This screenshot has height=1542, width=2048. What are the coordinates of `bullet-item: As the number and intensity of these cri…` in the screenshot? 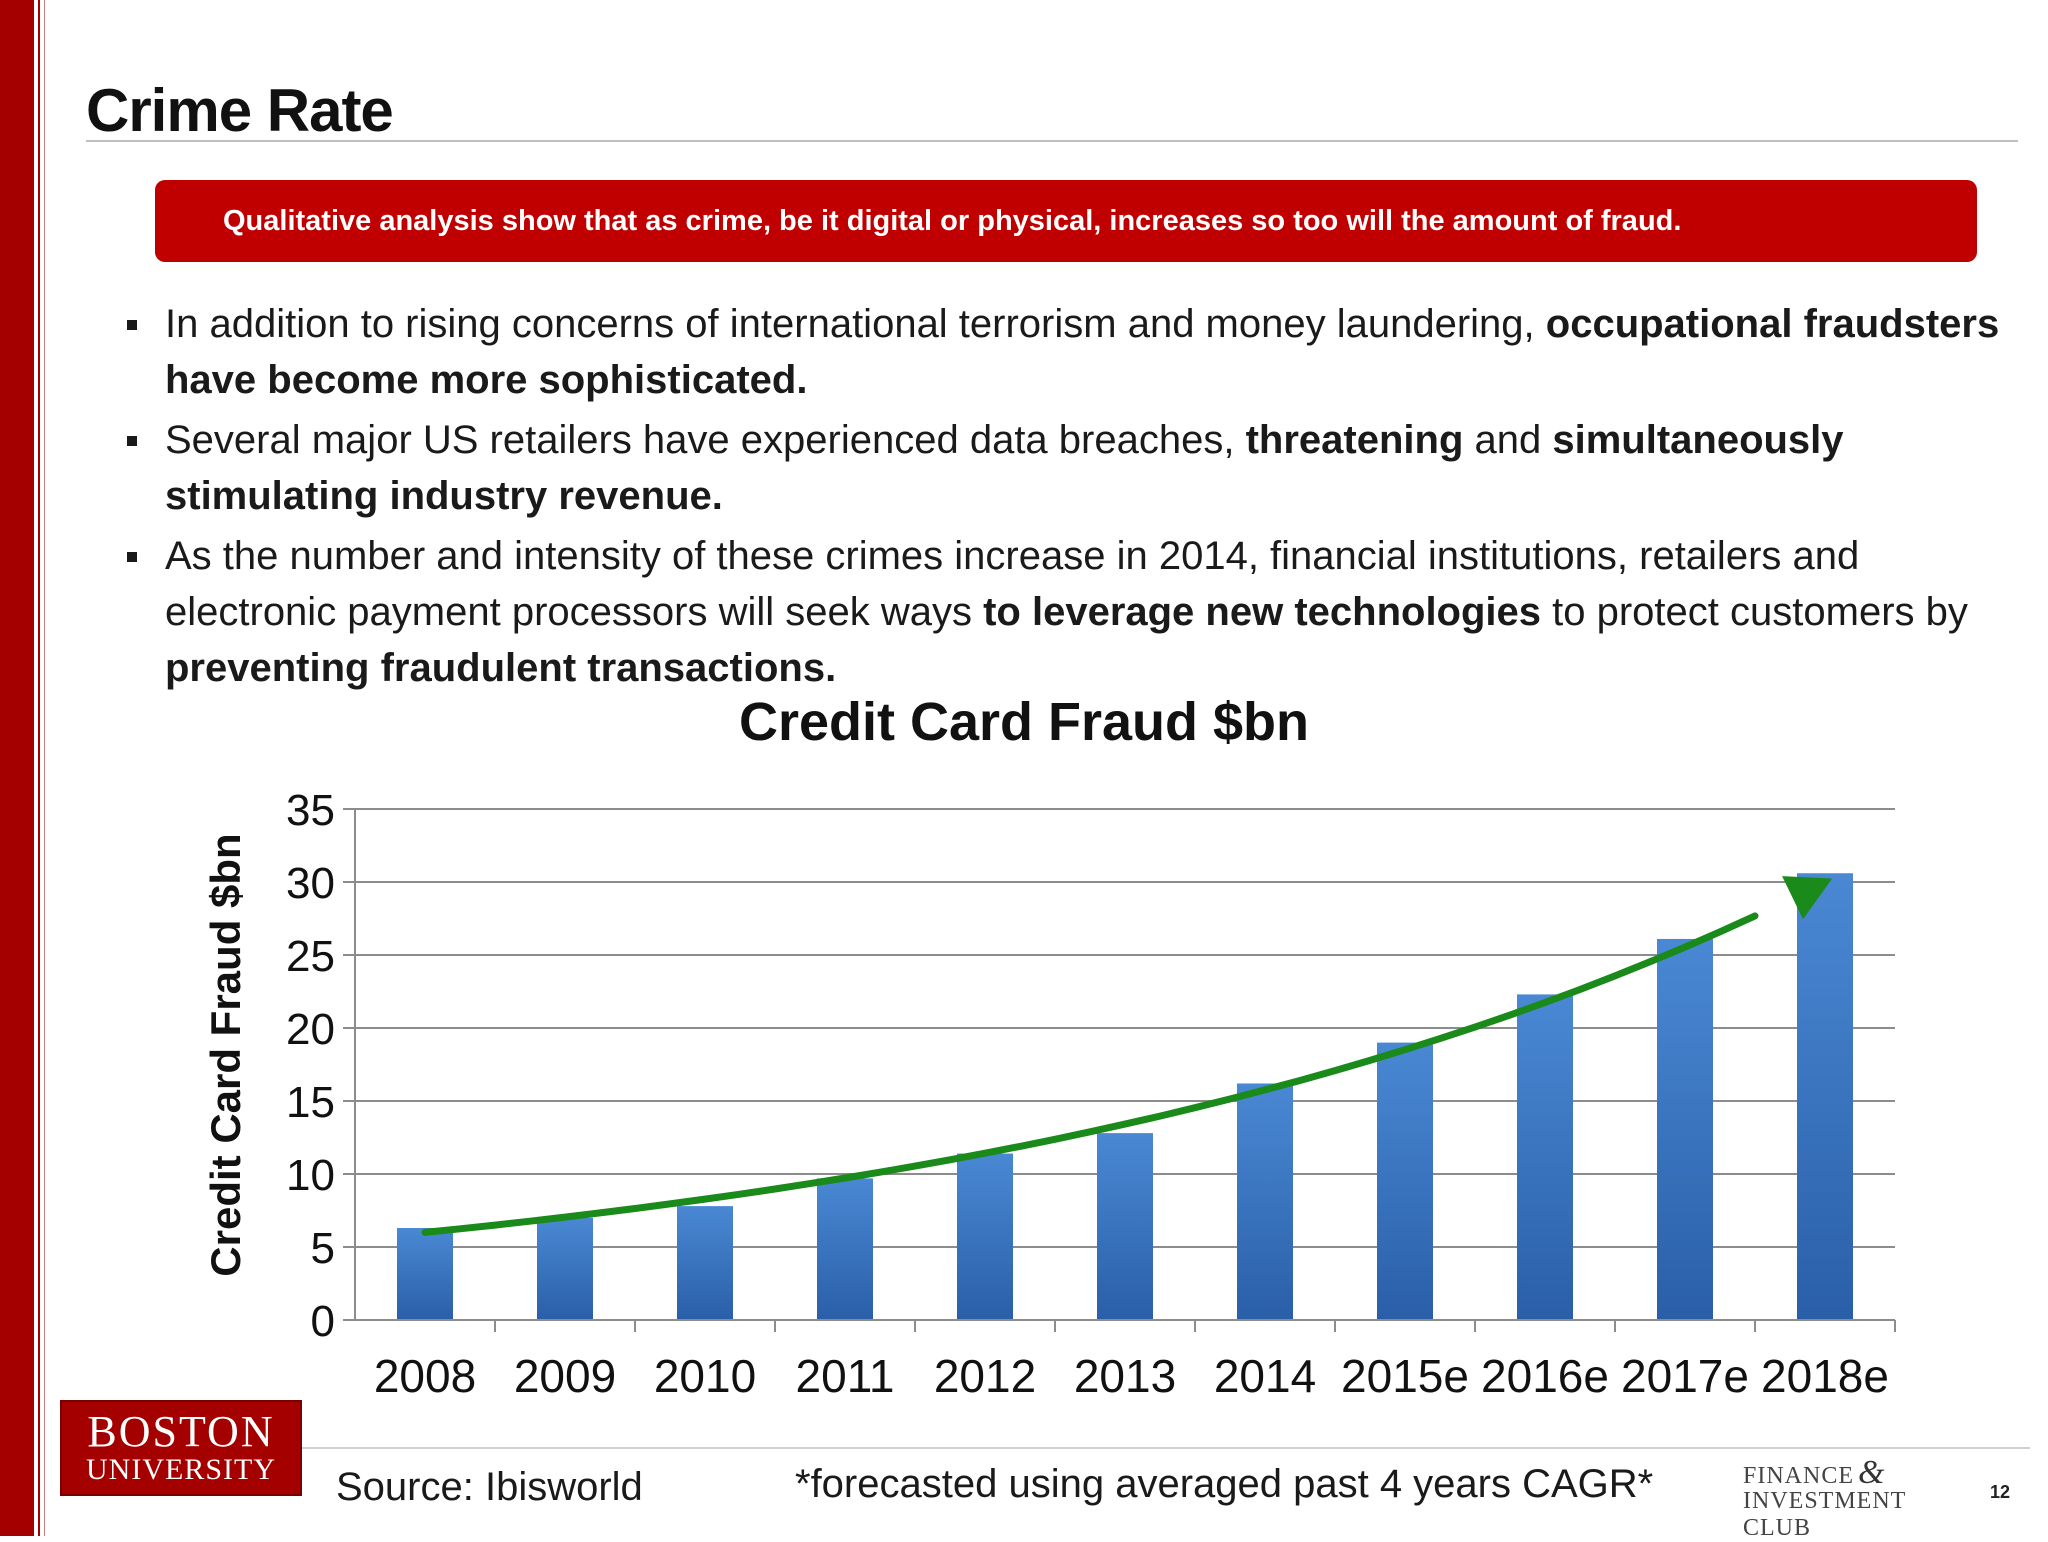 It's located at (1065, 612).